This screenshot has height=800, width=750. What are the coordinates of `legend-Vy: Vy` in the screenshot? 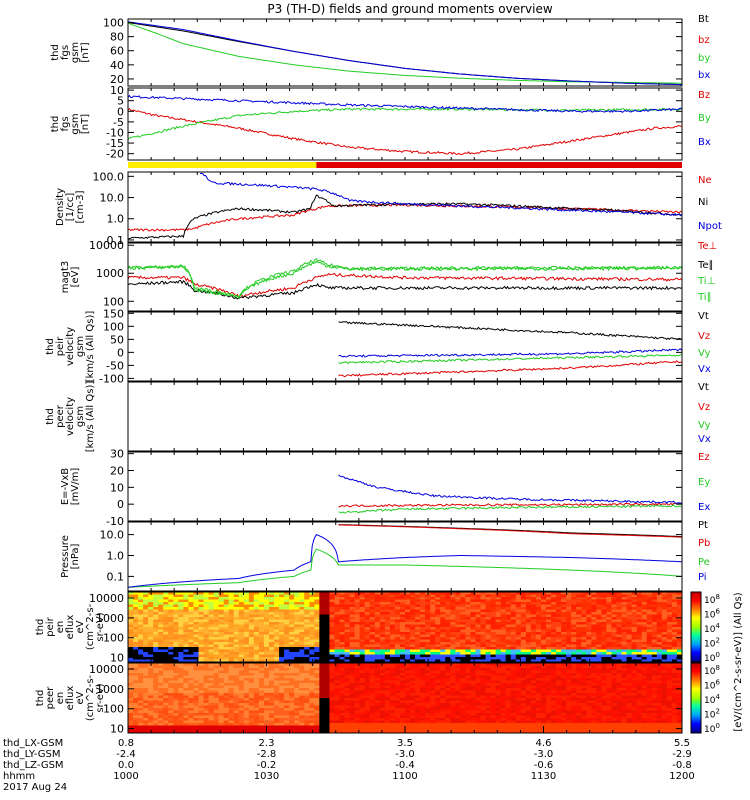 It's located at (704, 425).